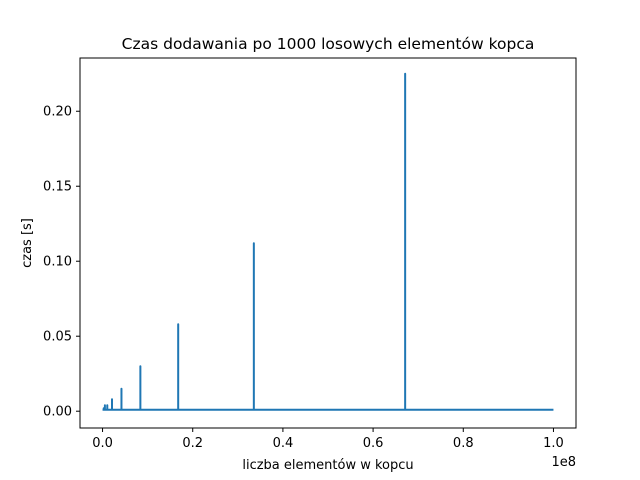 The width and height of the screenshot is (640, 480). Describe the element at coordinates (192, 443) in the screenshot. I see `x-tick-label: 0.2` at that location.